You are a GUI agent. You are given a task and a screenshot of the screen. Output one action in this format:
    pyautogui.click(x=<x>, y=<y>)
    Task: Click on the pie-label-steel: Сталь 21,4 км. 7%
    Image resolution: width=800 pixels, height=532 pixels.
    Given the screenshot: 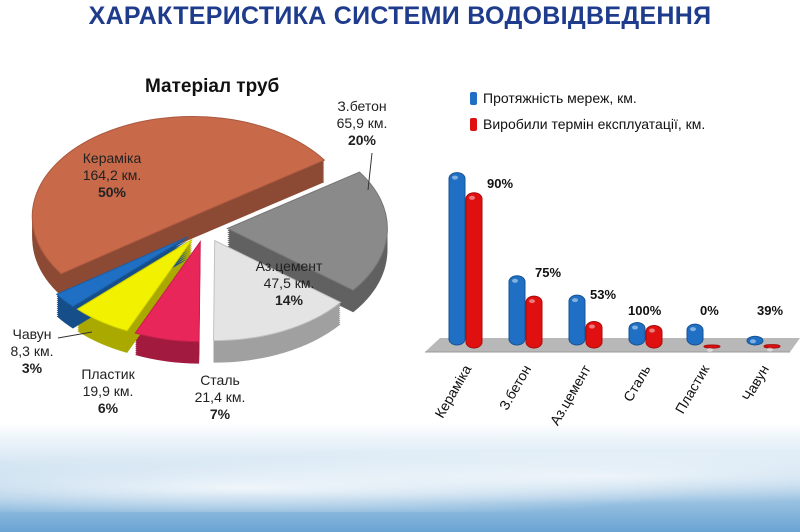 What is the action you would take?
    pyautogui.click(x=220, y=397)
    